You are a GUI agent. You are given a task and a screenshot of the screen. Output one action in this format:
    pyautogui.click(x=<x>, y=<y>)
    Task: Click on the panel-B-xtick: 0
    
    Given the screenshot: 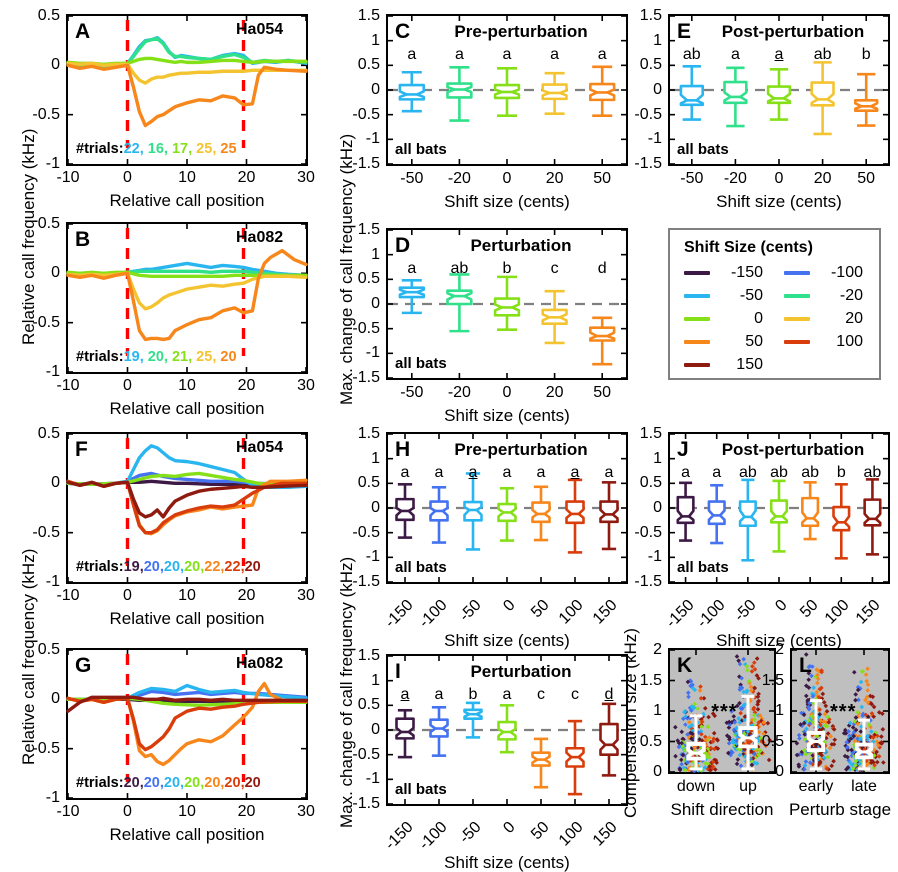 What is the action you would take?
    pyautogui.click(x=127, y=385)
    